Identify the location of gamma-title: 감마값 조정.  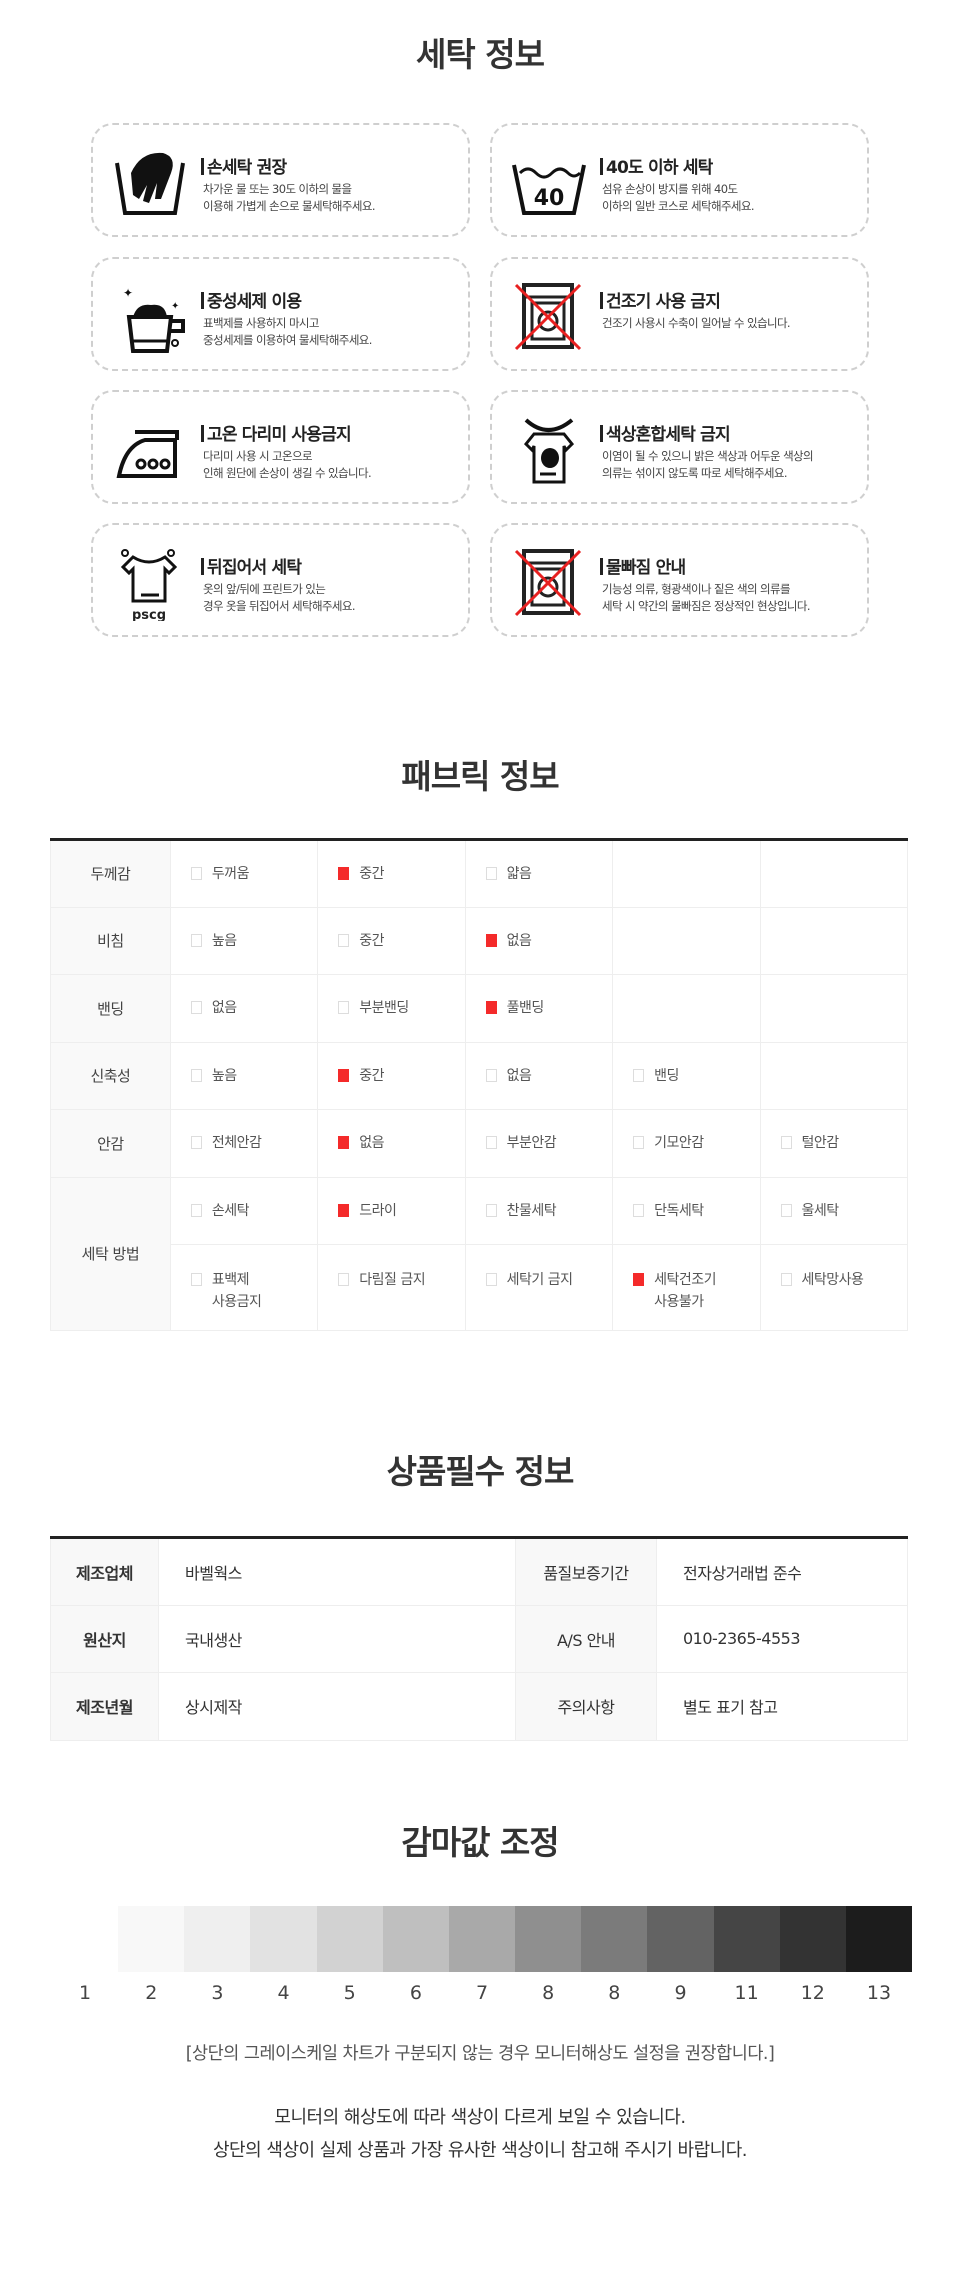
(480, 1842).